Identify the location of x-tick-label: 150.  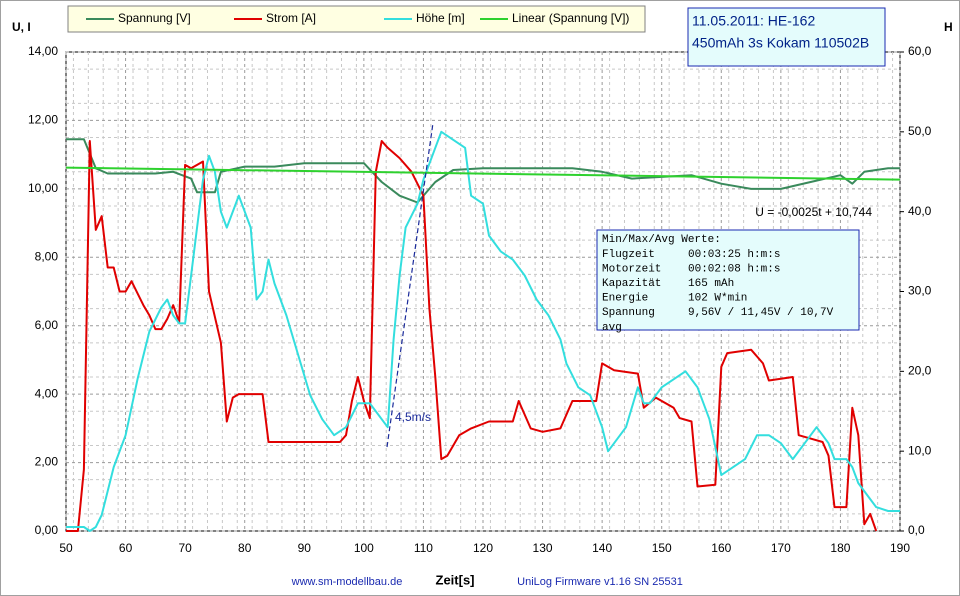
(662, 548).